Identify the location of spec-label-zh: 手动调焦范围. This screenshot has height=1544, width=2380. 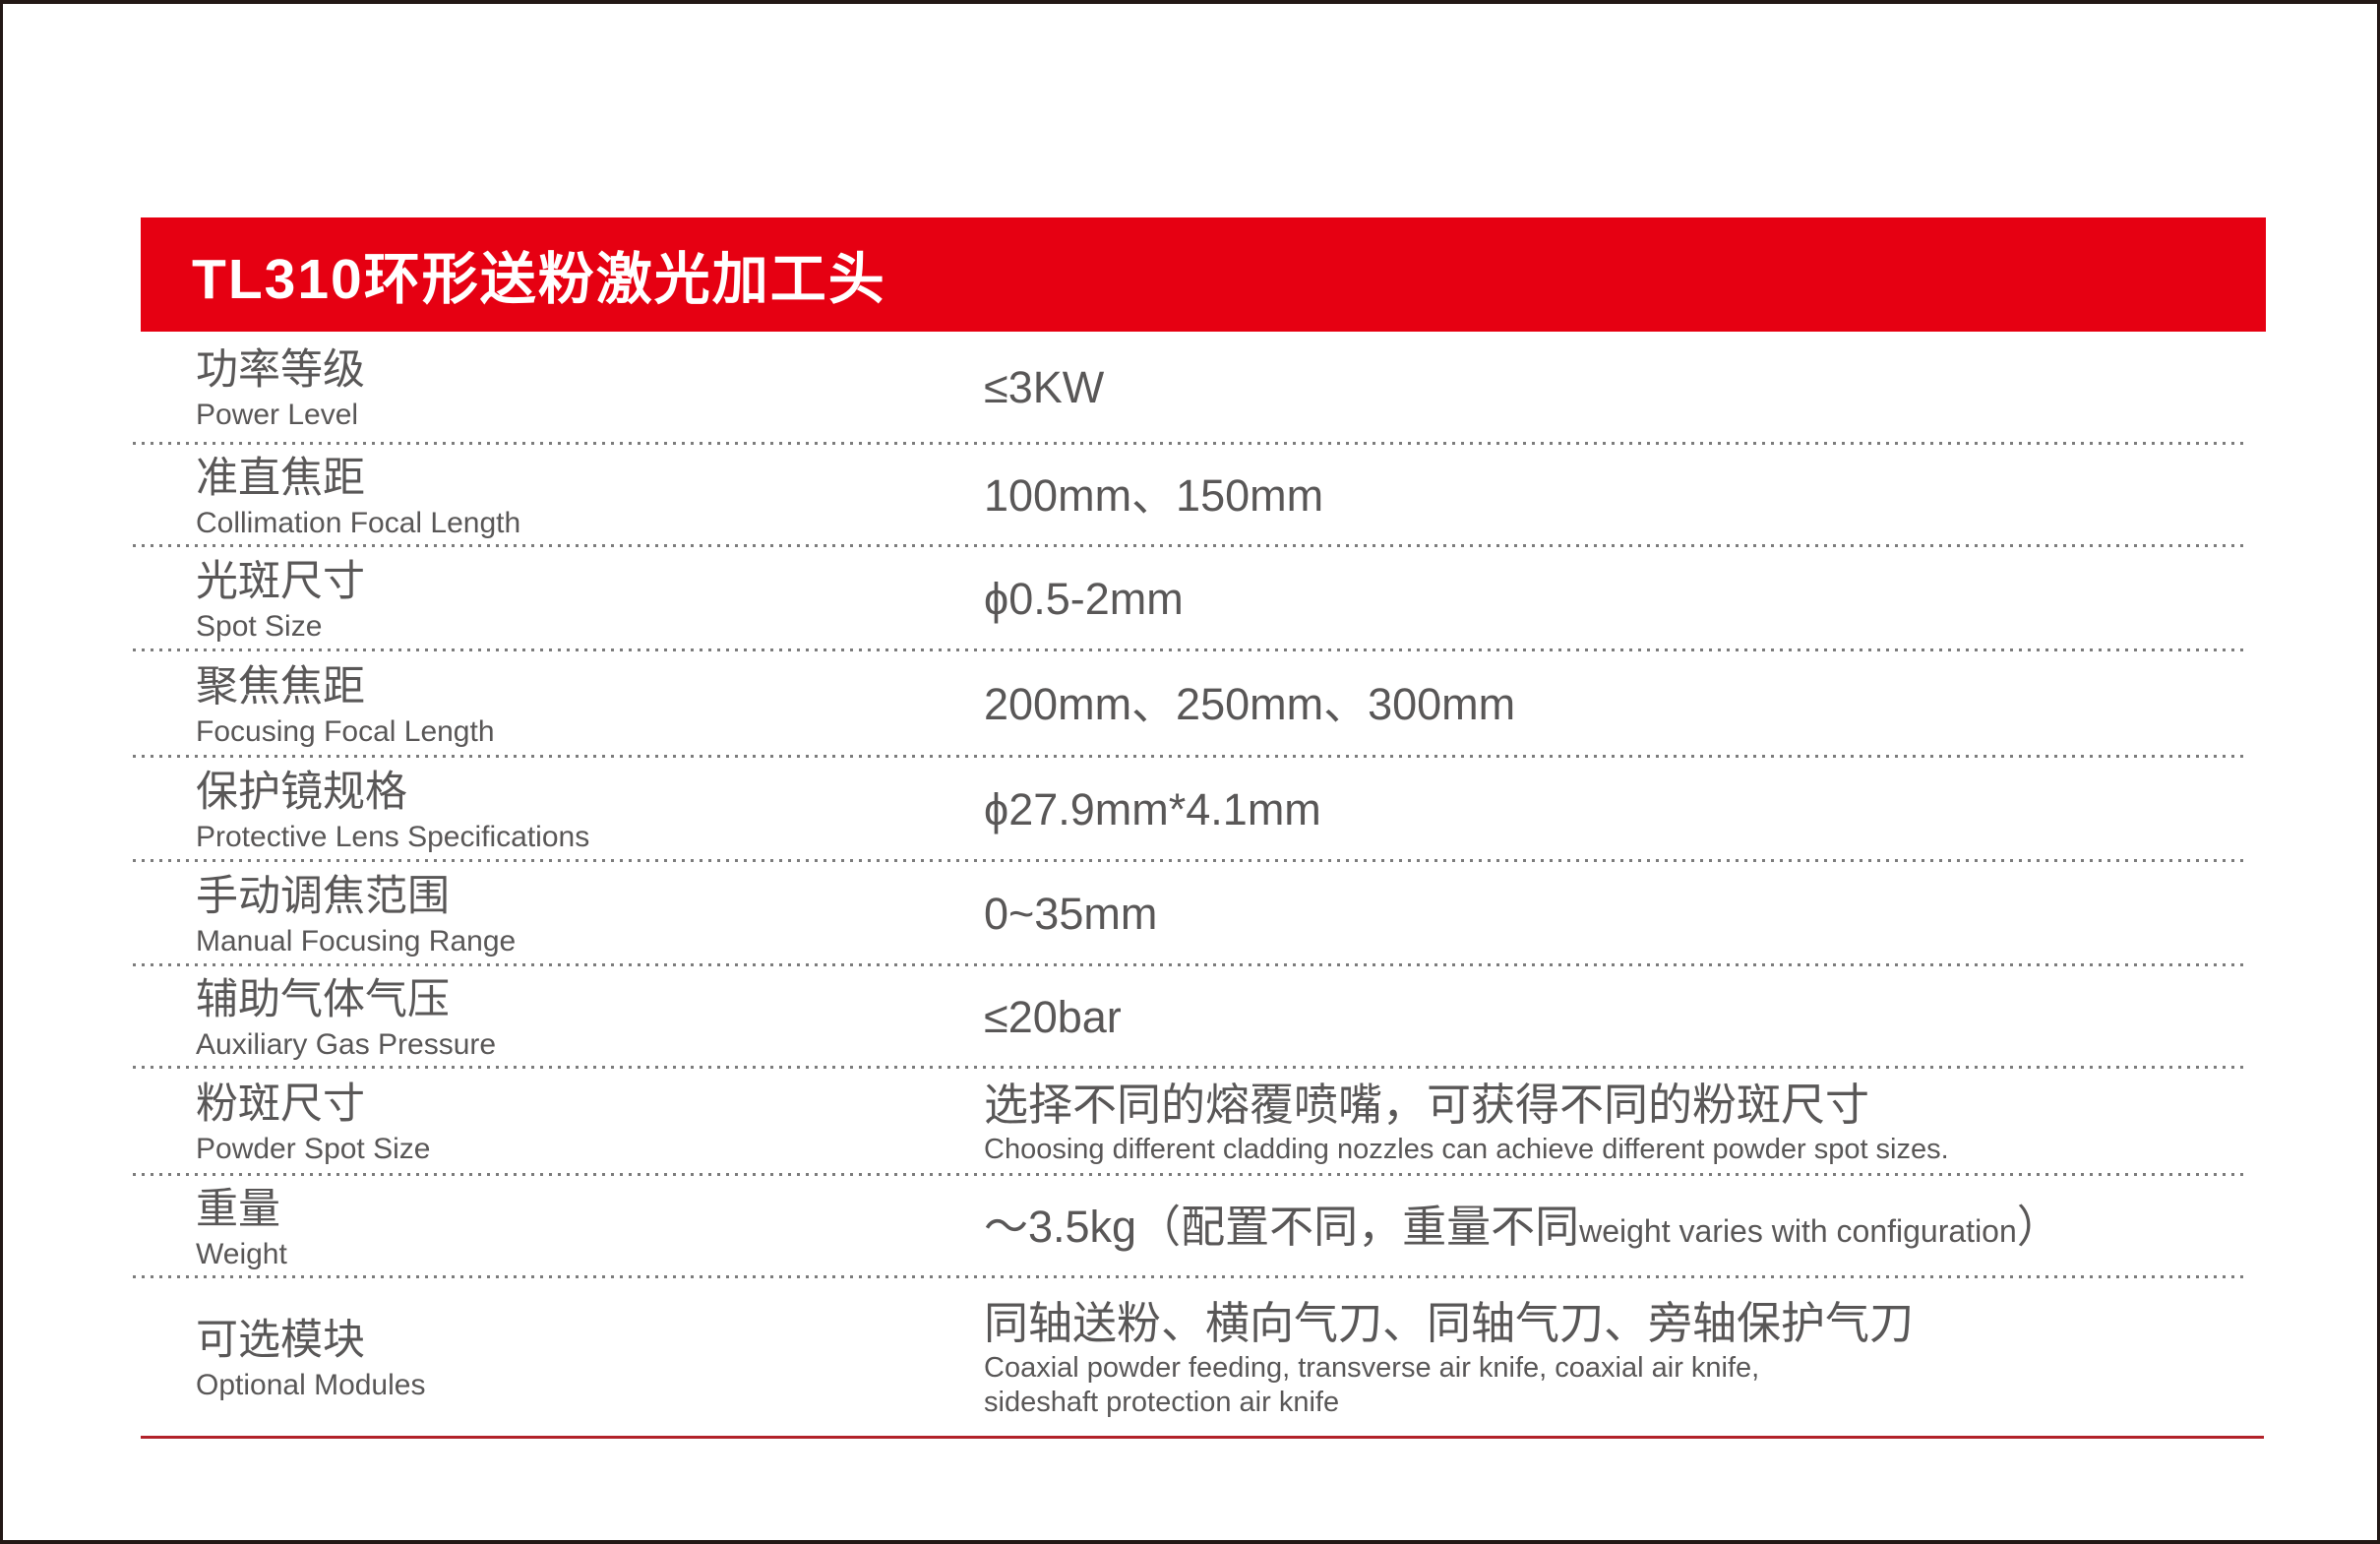
(323, 896).